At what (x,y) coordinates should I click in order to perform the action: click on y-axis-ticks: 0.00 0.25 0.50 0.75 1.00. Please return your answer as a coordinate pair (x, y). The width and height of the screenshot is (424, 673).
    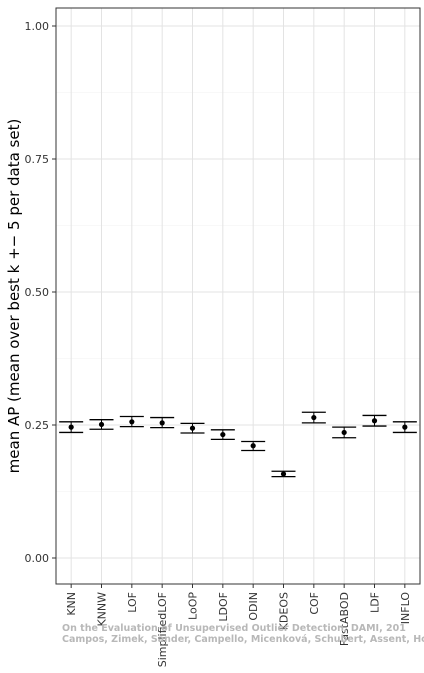
    Looking at the image, I should click on (40, 292).